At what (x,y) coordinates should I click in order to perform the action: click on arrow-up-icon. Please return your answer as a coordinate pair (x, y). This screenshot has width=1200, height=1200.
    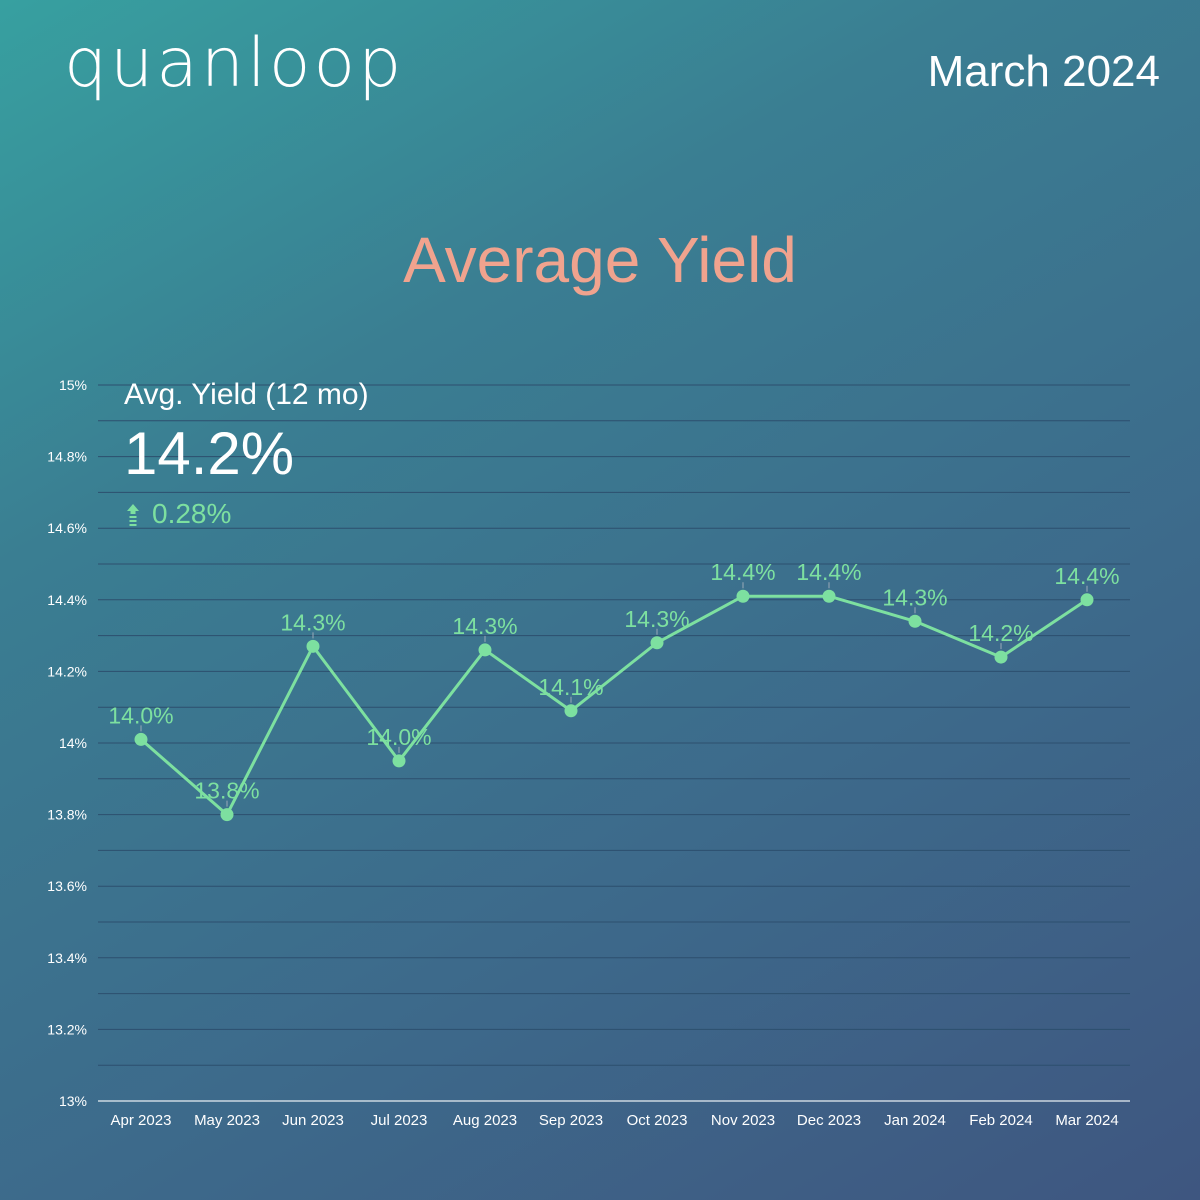
    Looking at the image, I should click on (133, 515).